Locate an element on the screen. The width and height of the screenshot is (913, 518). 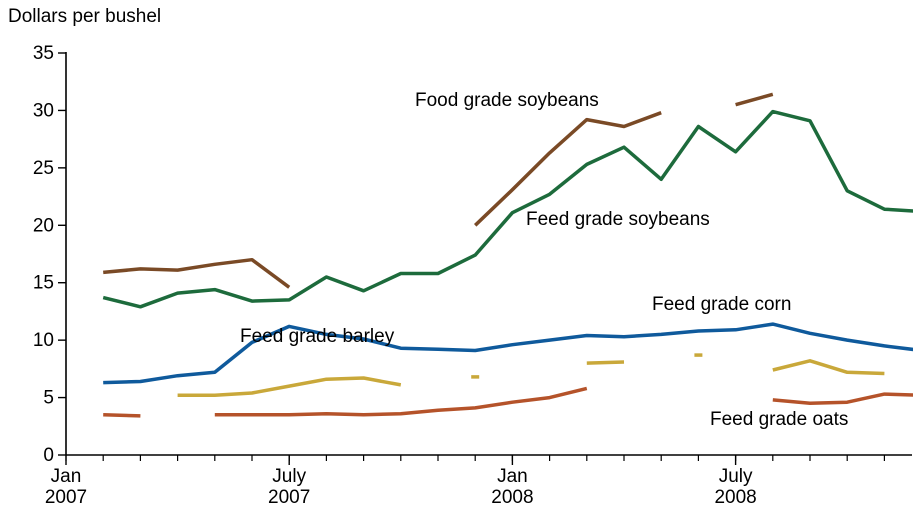
y-tick-label: 10 is located at coordinates (43, 340).